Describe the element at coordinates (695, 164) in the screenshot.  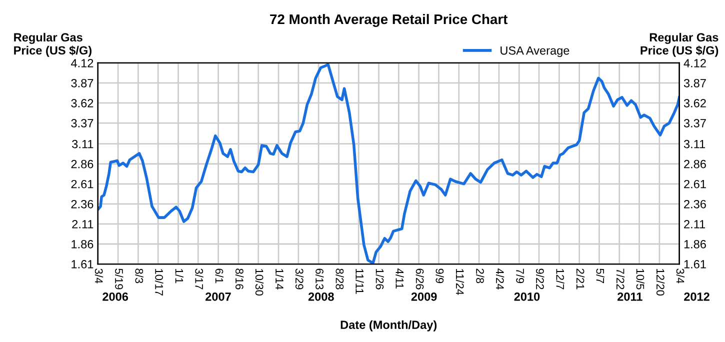
I see `y2-tick-label: 2.86` at that location.